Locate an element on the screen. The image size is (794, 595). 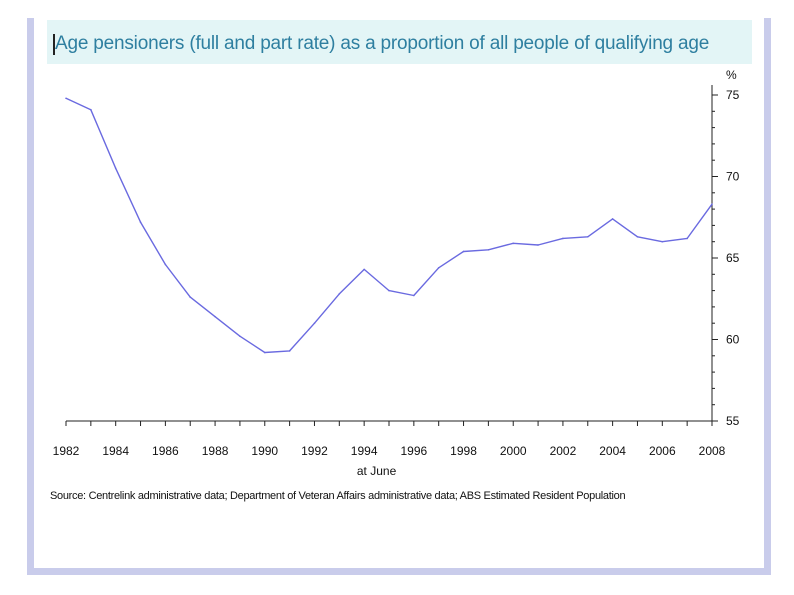
x-tick-label: 1998 is located at coordinates (463, 451).